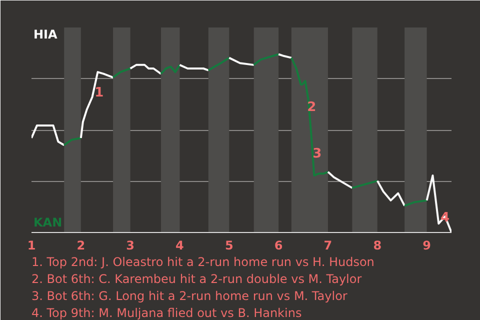  What do you see at coordinates (46, 35) in the screenshot?
I see `text: HIA` at bounding box center [46, 35].